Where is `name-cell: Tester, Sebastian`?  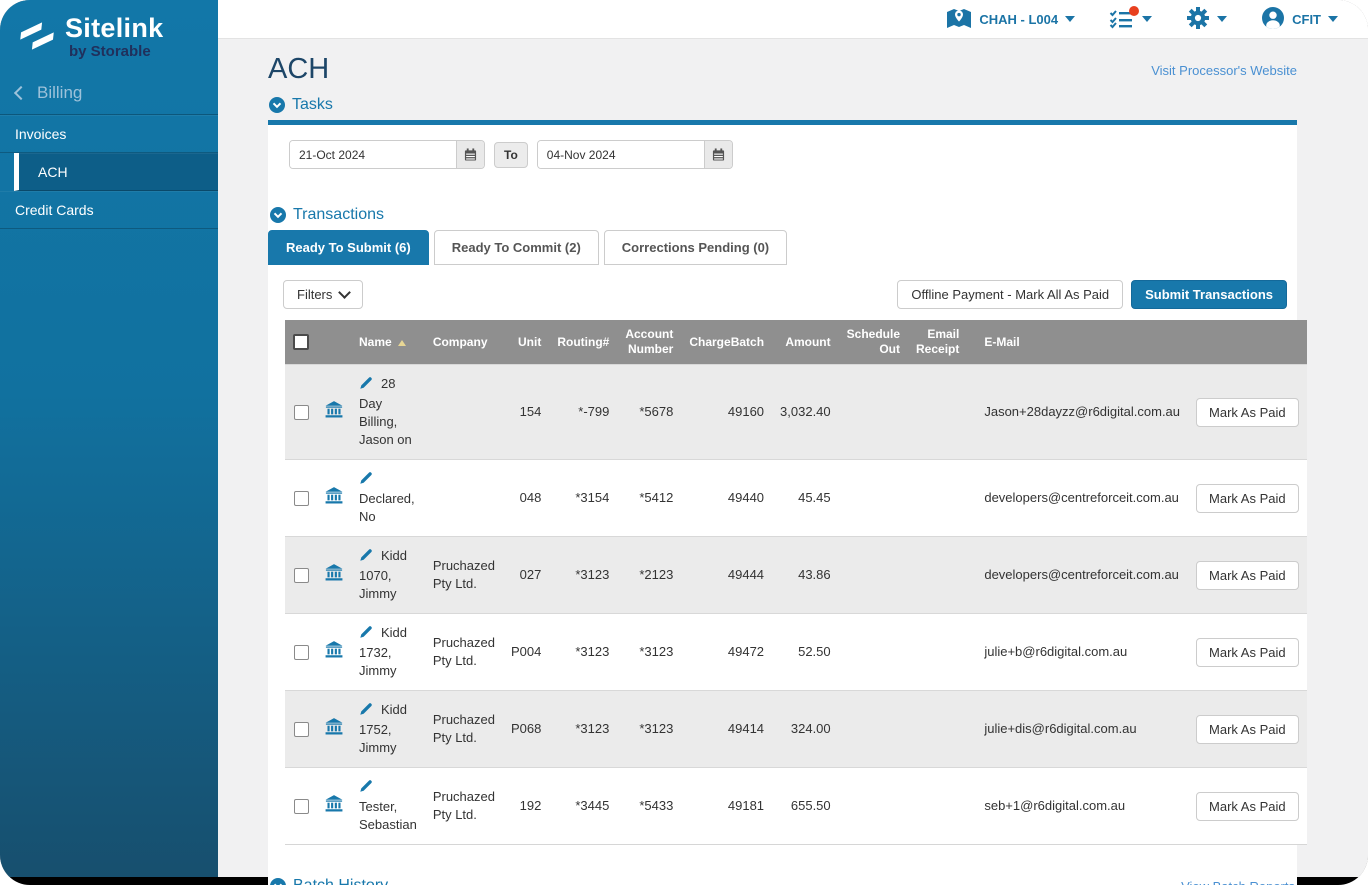
name-cell: Tester, Sebastian is located at coordinates (388, 806).